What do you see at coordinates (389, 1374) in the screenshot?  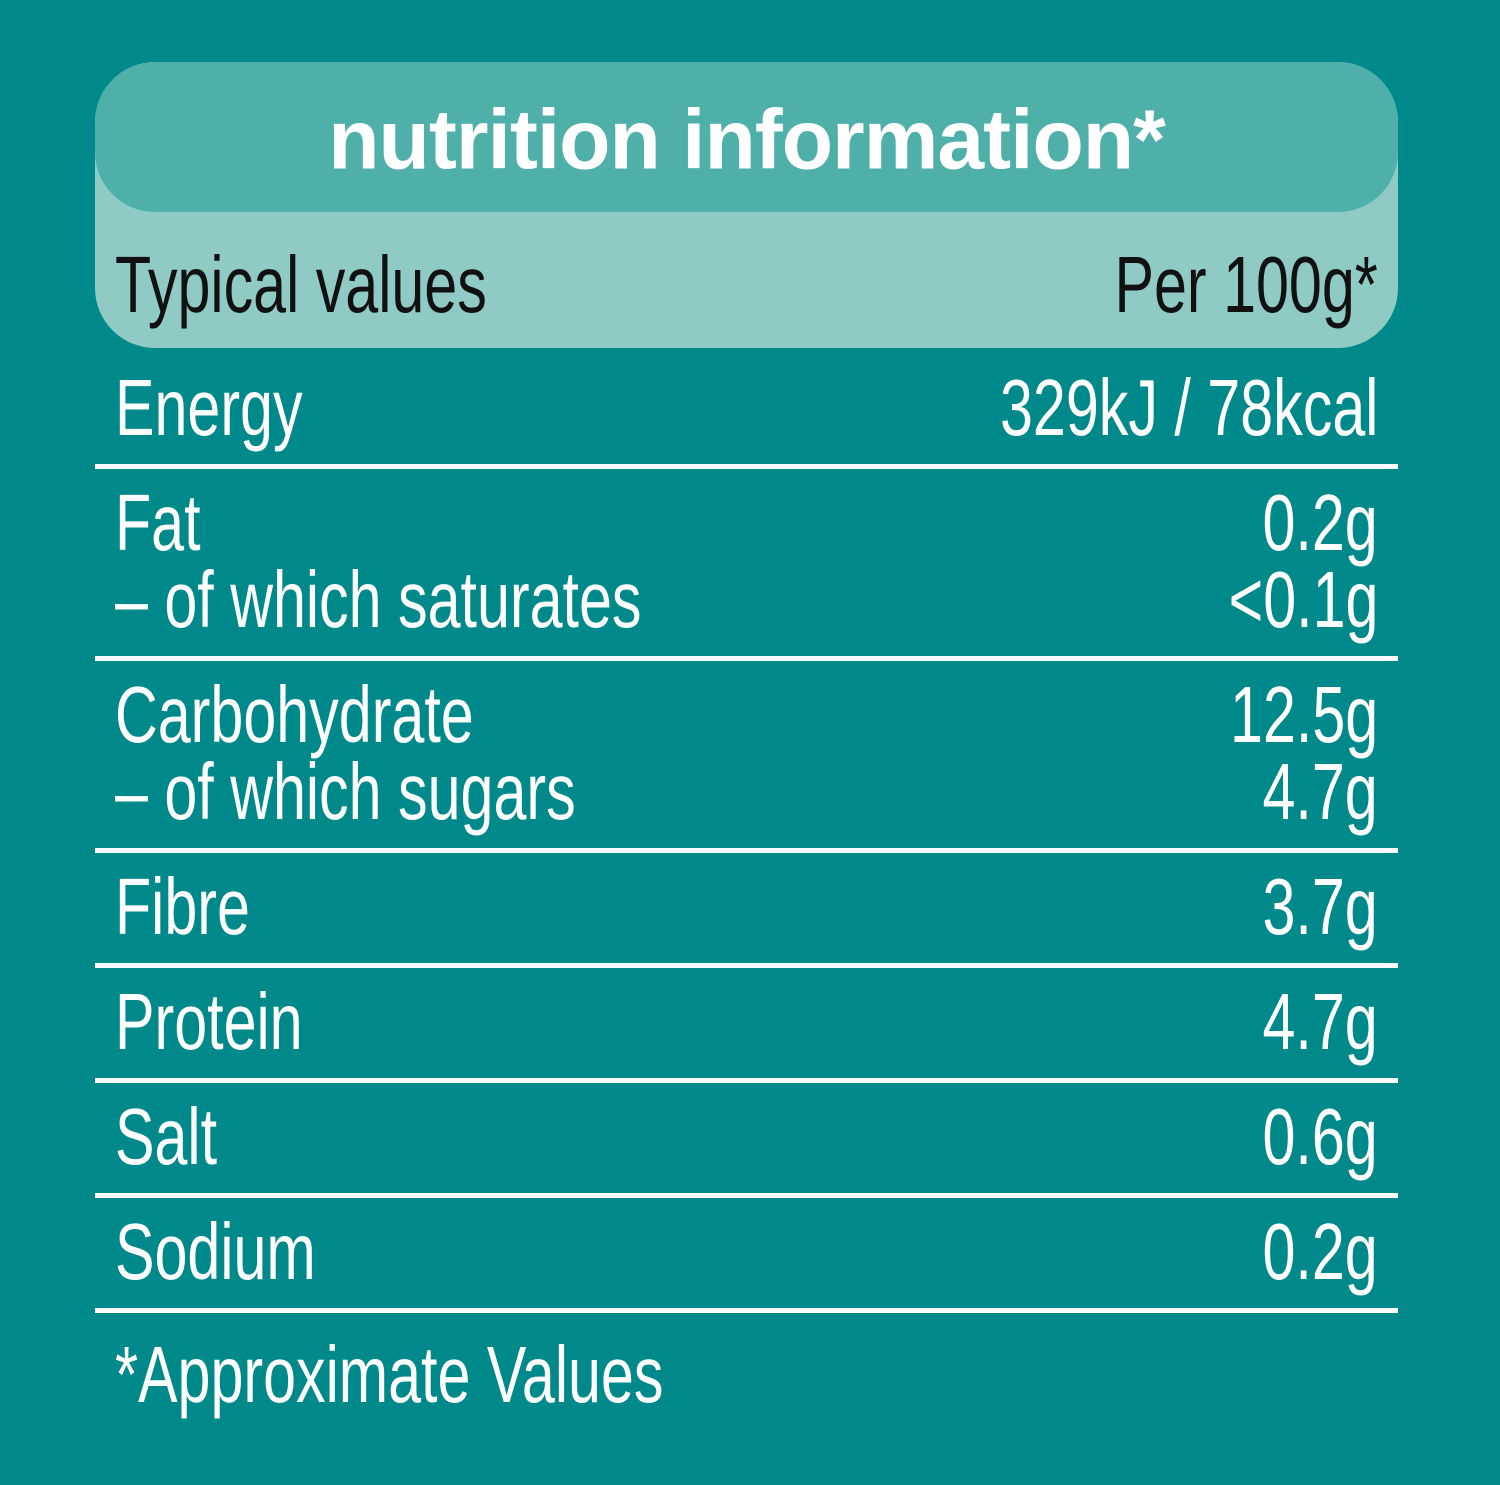 I see `footnote: *Approximate Values` at bounding box center [389, 1374].